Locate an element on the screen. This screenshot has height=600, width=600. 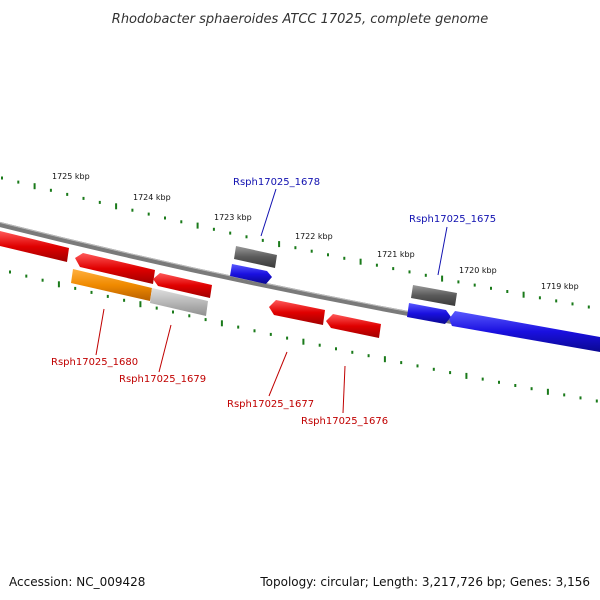
gene-feature-orange is located at coordinates (111, 285).